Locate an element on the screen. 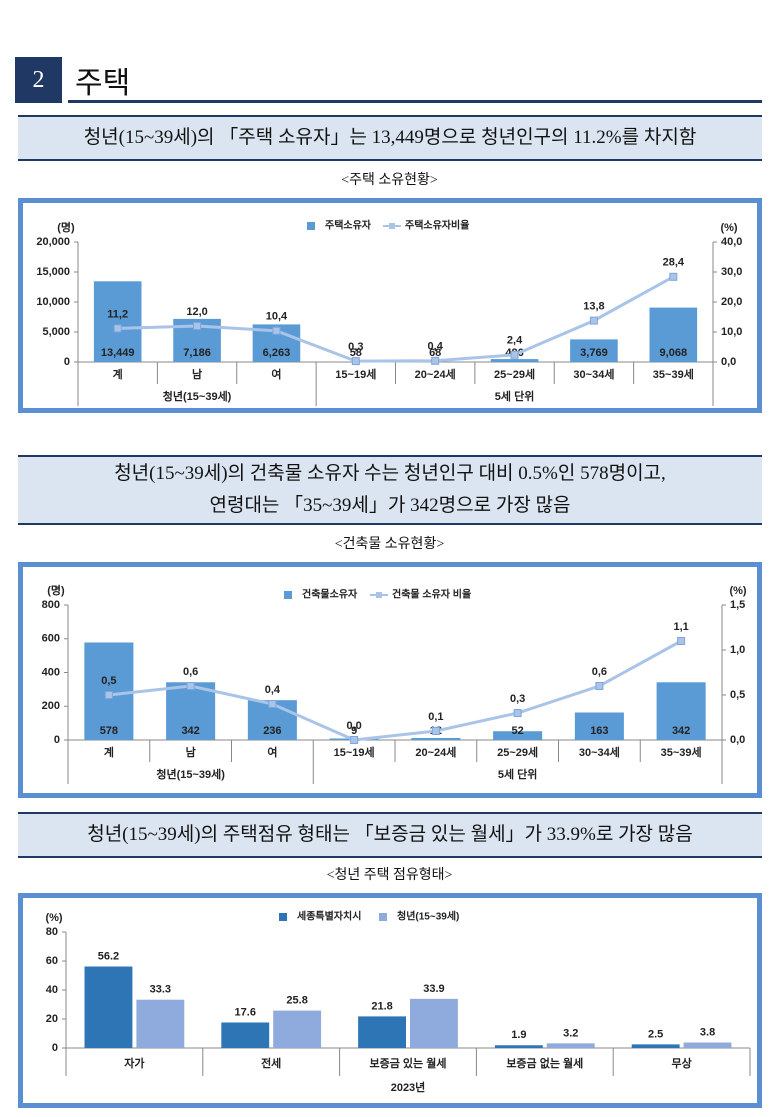 Image resolution: width=779 pixels, height=1117 pixels. line-value-label: 28,4 is located at coordinates (674, 263).